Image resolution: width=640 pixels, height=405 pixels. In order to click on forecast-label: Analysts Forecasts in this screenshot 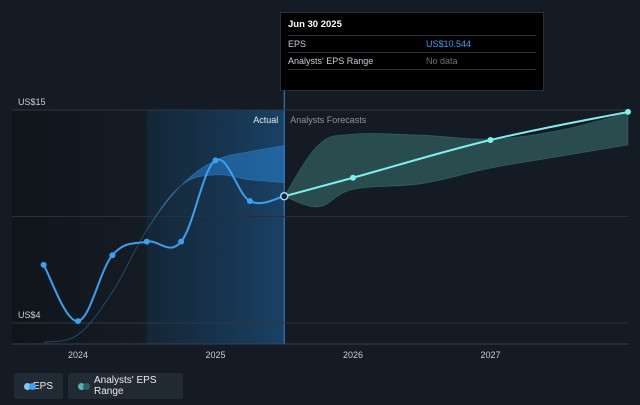, I will do `click(328, 120)`.